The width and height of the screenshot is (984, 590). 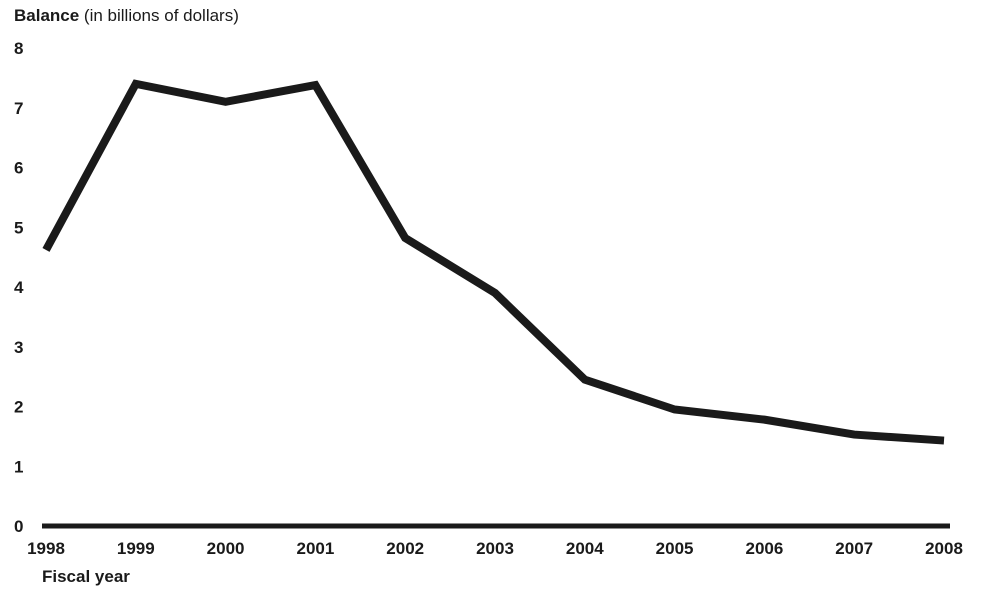 What do you see at coordinates (764, 548) in the screenshot?
I see `x-tick-label: 2006` at bounding box center [764, 548].